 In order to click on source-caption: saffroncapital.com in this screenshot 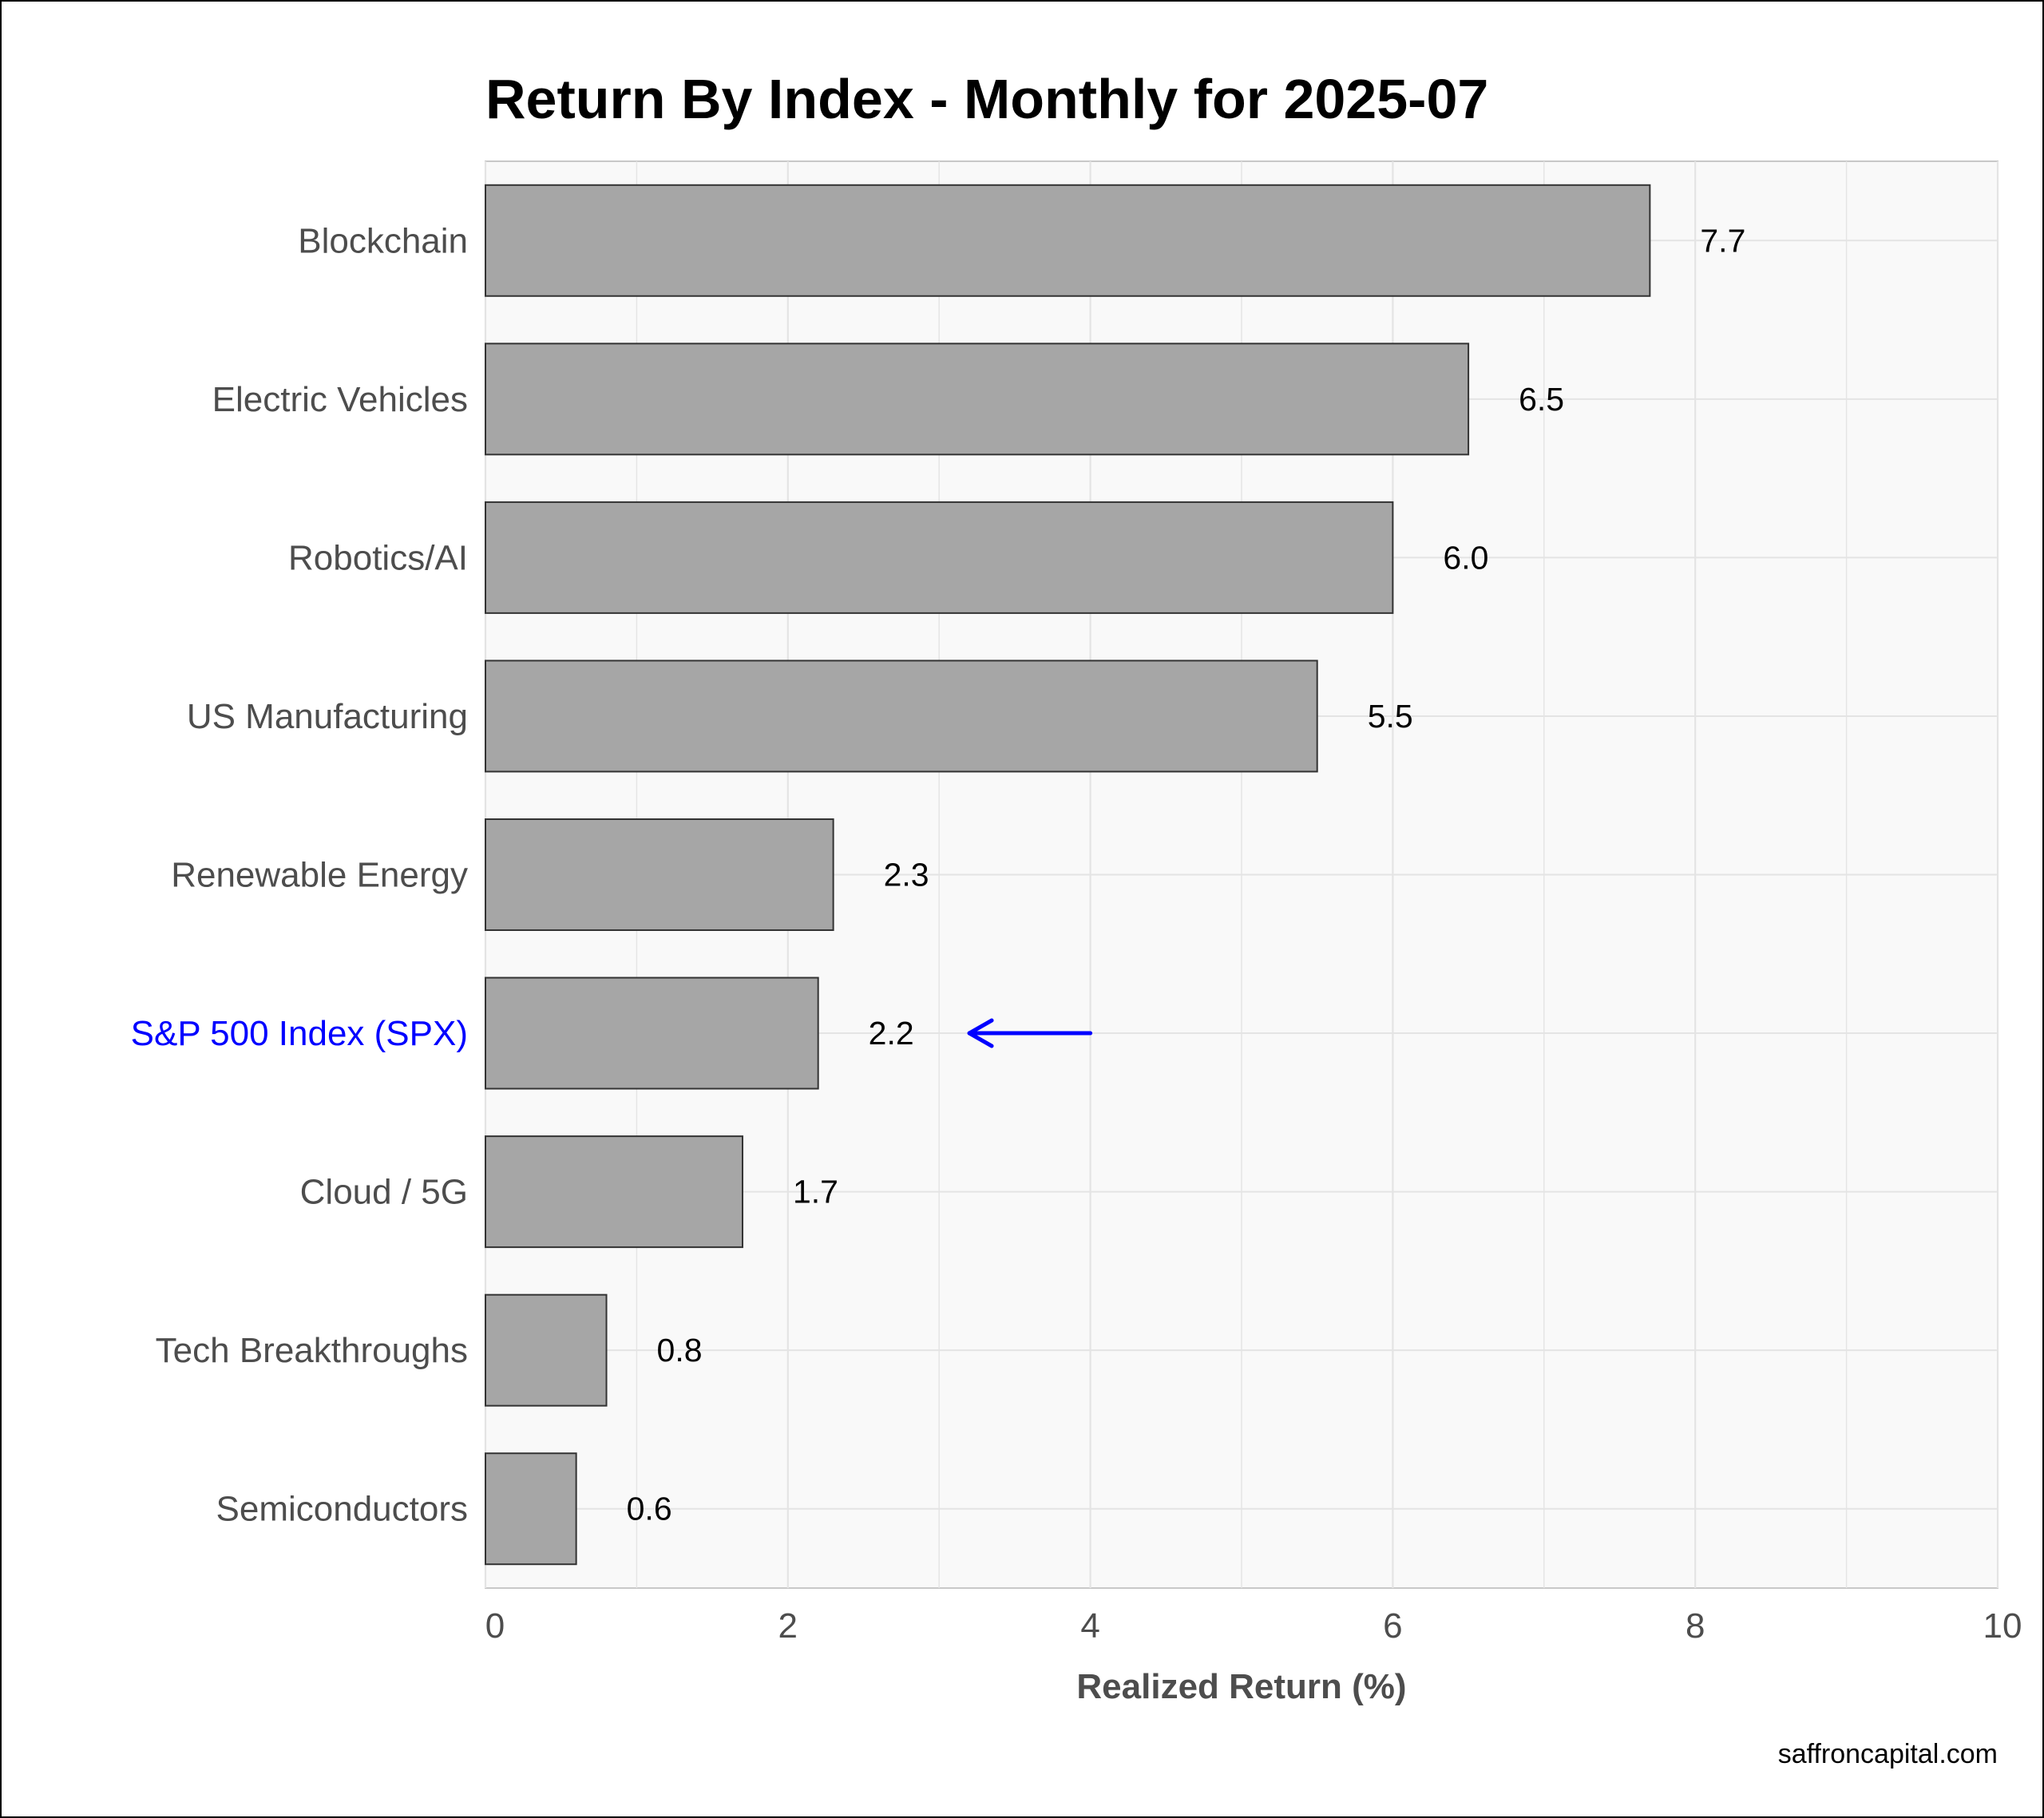, I will do `click(1888, 1754)`.